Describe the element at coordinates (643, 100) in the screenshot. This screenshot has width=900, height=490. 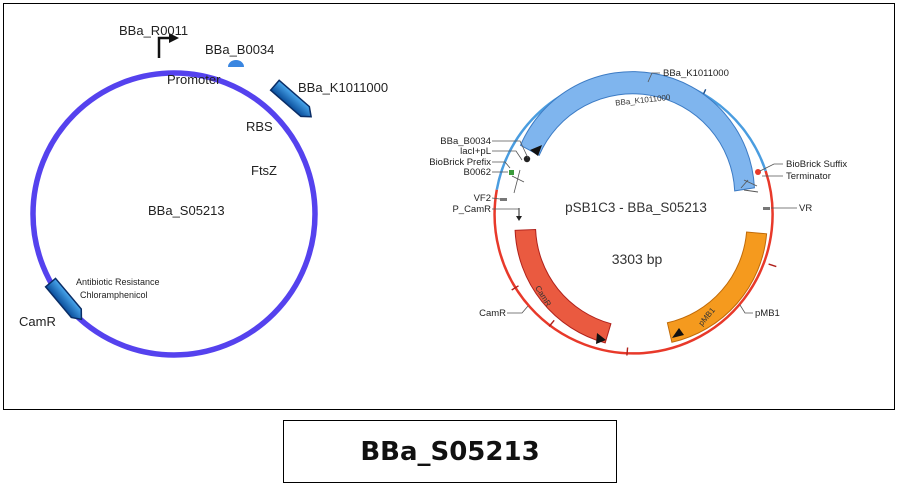
I see `k1011000-inner-label: BBa_K1011000` at that location.